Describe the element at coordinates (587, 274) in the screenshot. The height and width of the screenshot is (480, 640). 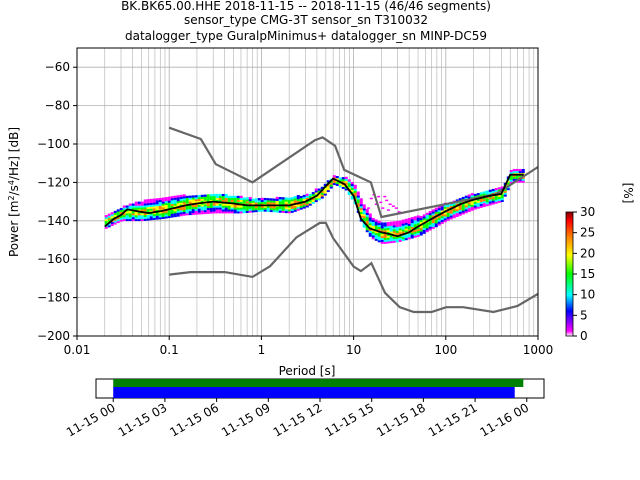
I see `colorbar-tick-label: 15` at that location.